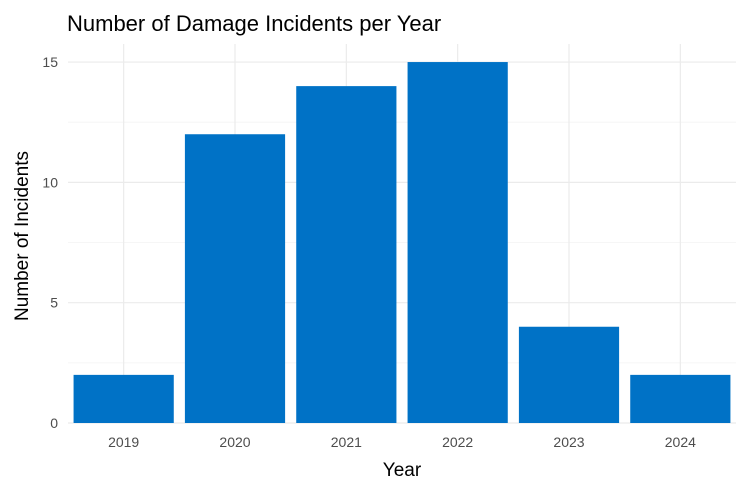  Describe the element at coordinates (254, 23) in the screenshot. I see `chart-title: Number of Damage Incidents per Year` at that location.